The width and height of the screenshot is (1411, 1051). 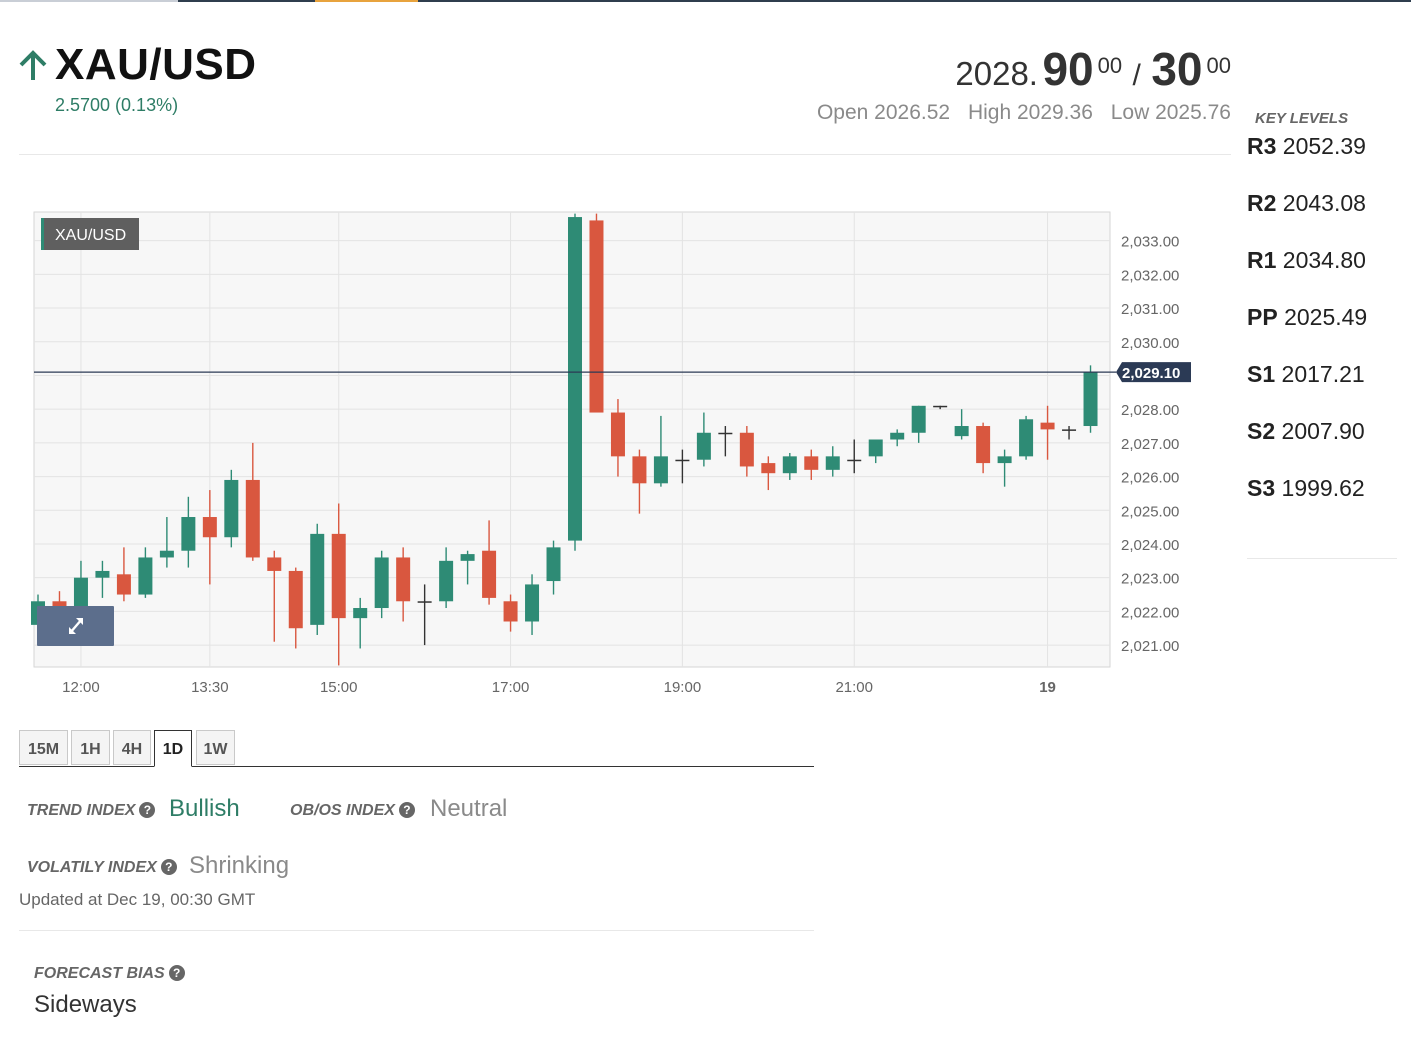 What do you see at coordinates (1218, 65) in the screenshot?
I see `ask-fraction: 00` at bounding box center [1218, 65].